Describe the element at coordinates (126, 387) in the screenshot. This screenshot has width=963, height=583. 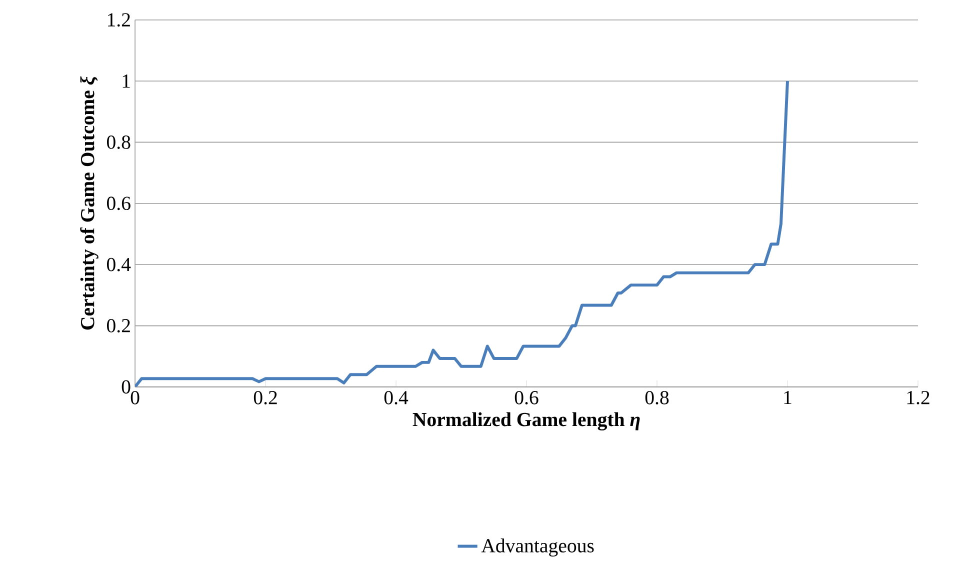
I see `y-tick-label: 0` at that location.